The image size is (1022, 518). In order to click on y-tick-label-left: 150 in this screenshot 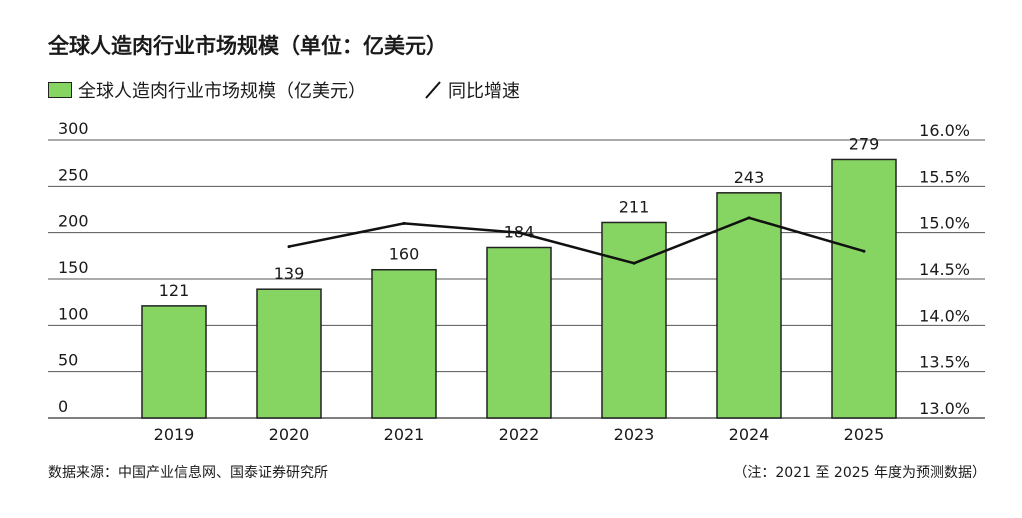, I will do `click(73, 267)`.